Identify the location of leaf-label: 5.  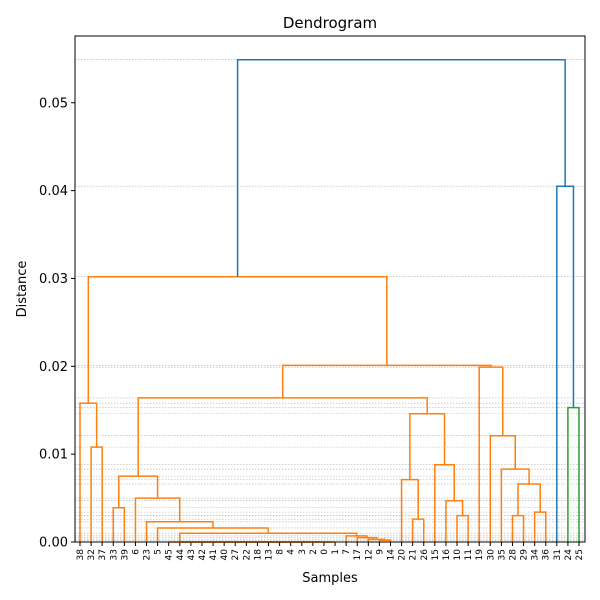
(159, 552).